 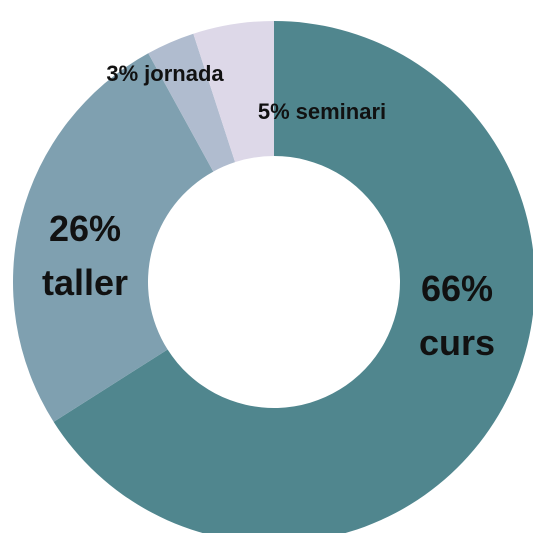 I want to click on slice-label: 26% taller, so click(x=85, y=255).